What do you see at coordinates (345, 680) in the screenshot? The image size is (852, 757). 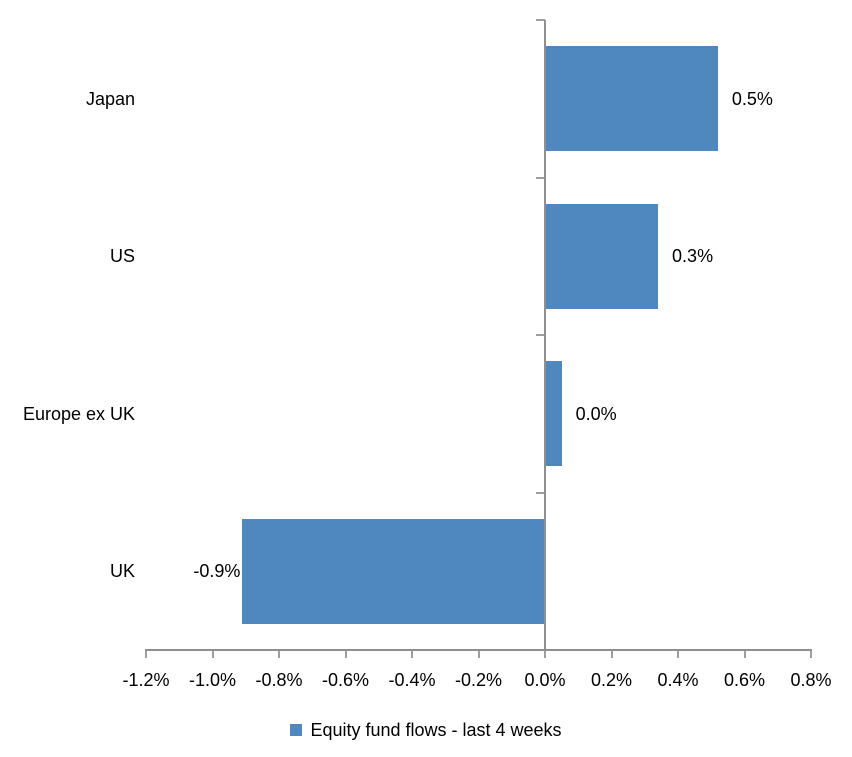 I see `x-axis-tick-label: -0.6%` at bounding box center [345, 680].